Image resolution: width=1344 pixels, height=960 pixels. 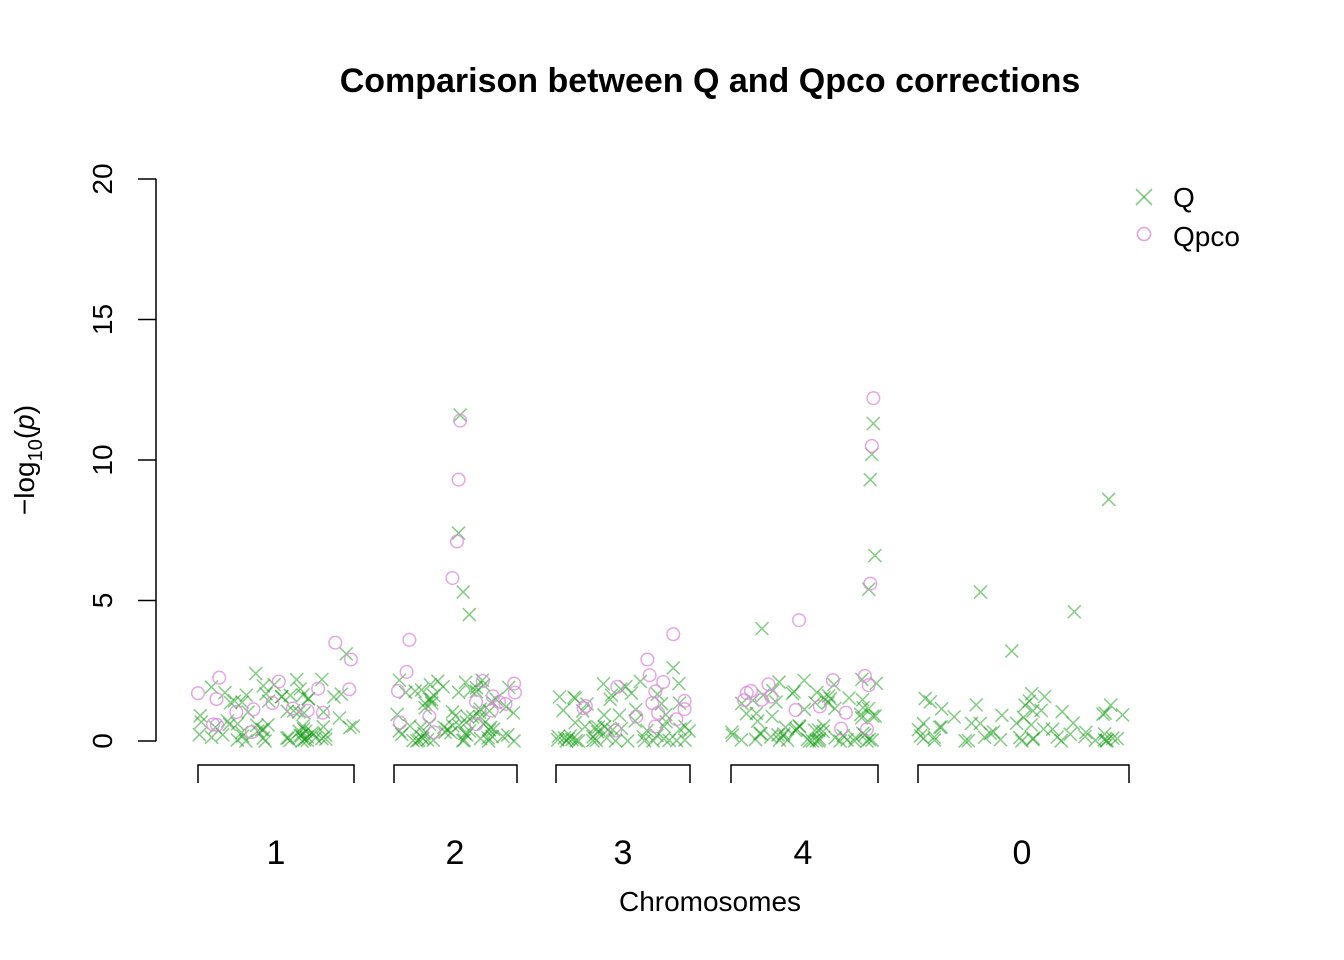 What do you see at coordinates (623, 853) in the screenshot?
I see `chromosome-label: 3` at bounding box center [623, 853].